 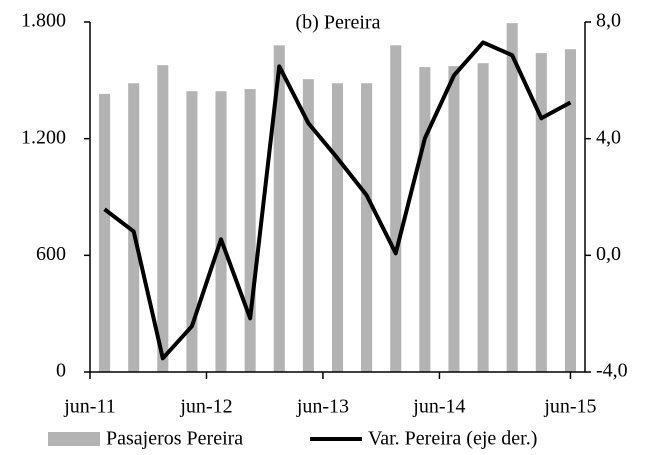 What do you see at coordinates (61, 371) in the screenshot?
I see `y-tick-label: 0` at bounding box center [61, 371].